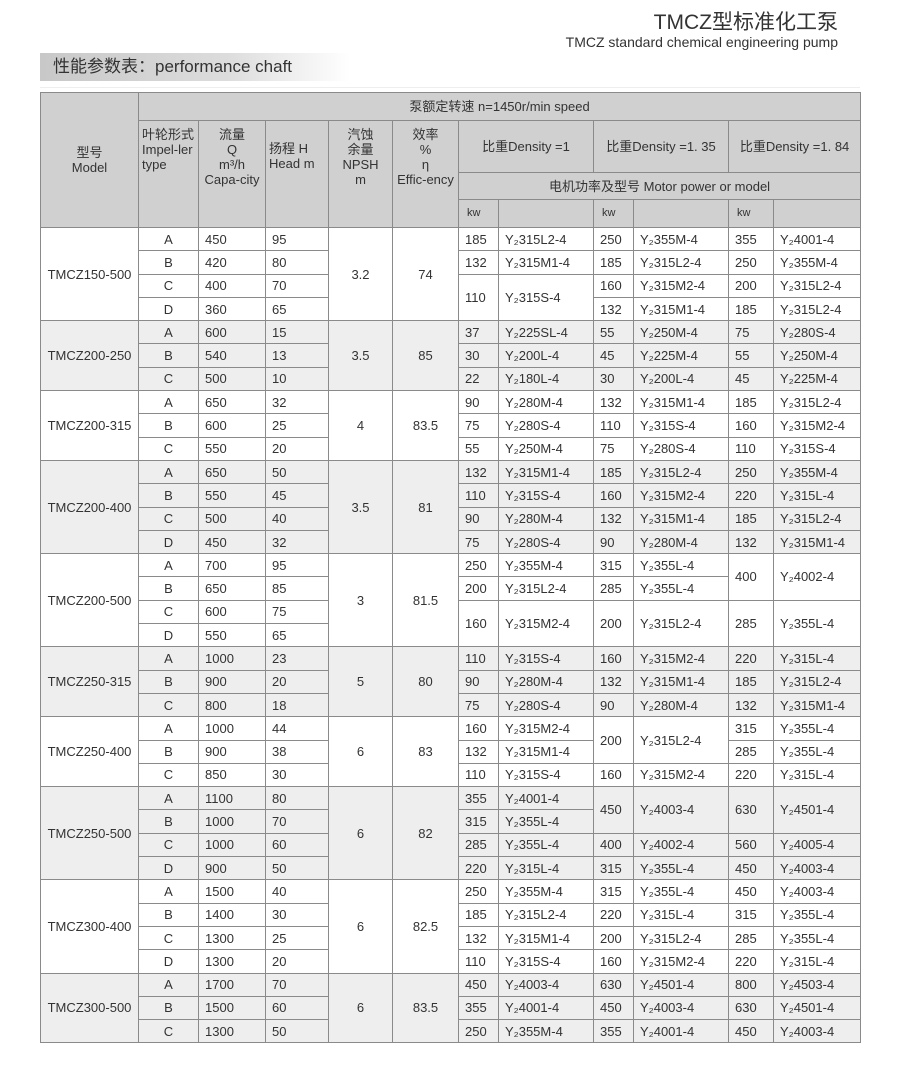 This screenshot has height=1091, width=900. What do you see at coordinates (425, 833) in the screenshot?
I see `efficiency-cell: 82` at bounding box center [425, 833].